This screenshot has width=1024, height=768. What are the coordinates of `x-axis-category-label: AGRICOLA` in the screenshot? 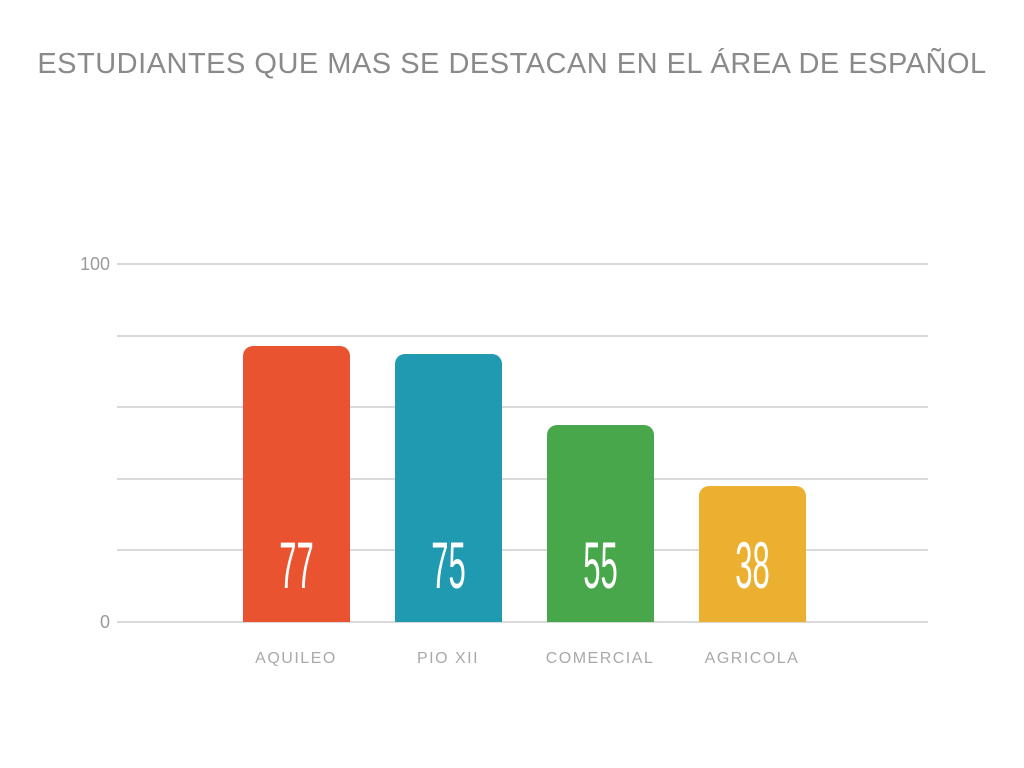 It's located at (752, 658).